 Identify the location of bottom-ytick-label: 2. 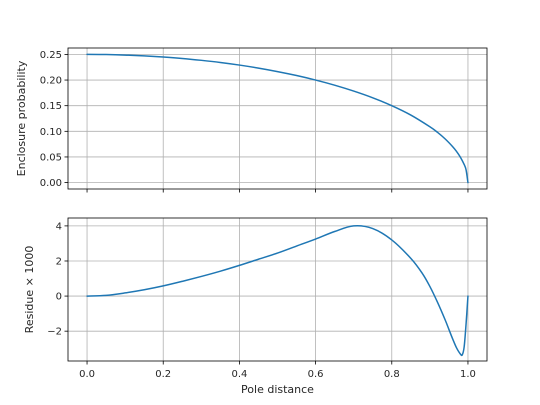
(59, 261).